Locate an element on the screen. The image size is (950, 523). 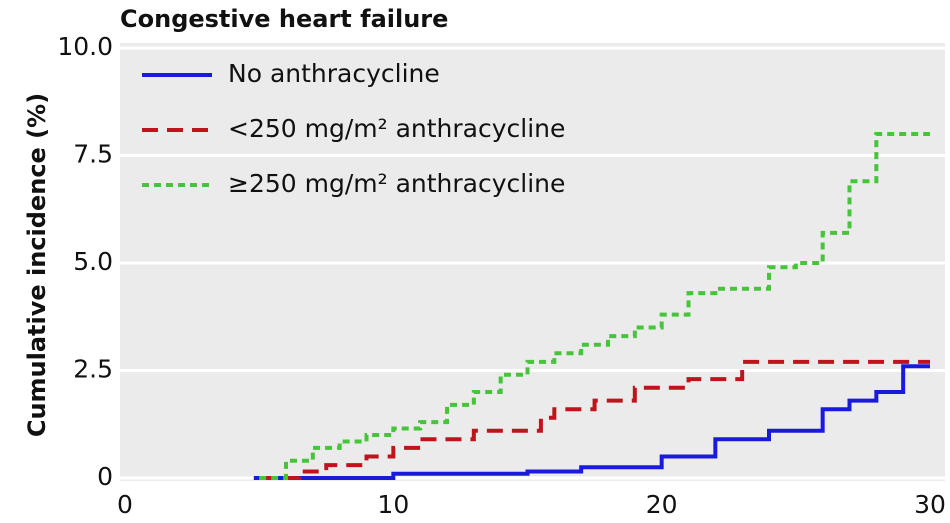
y-axis-label: Cumulative incidence (%) is located at coordinates (37, 265).